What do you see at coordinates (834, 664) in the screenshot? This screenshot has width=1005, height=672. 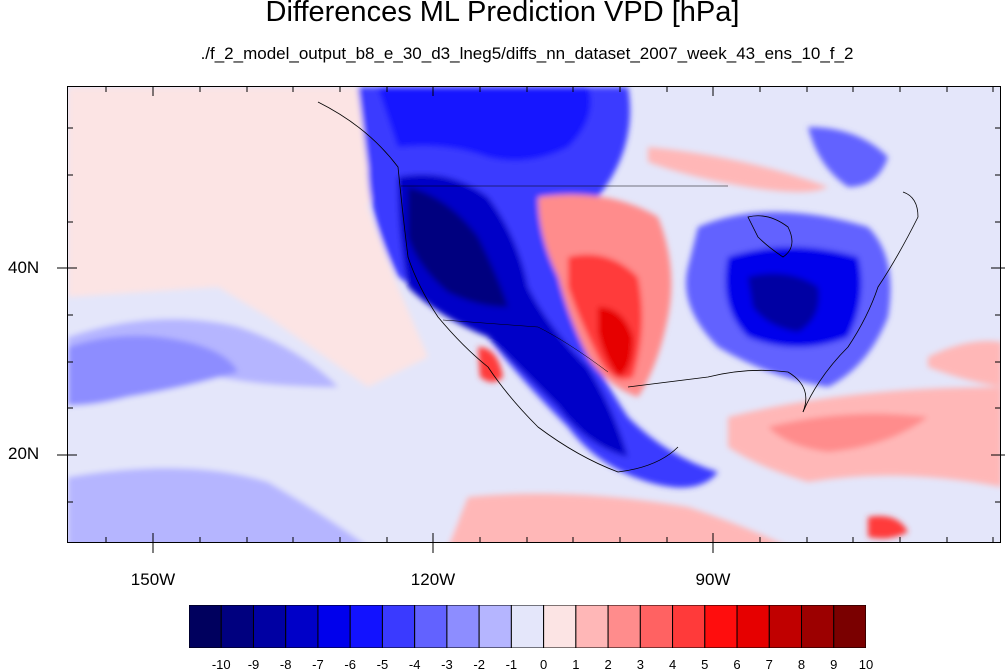 I see `colorbar-label: 9` at bounding box center [834, 664].